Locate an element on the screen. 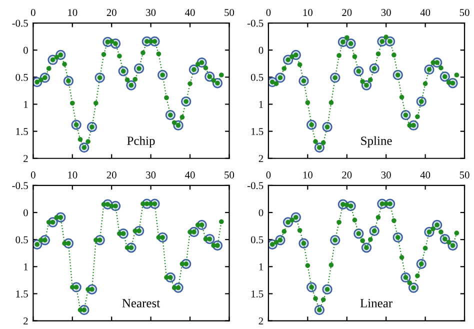 This screenshot has height=329, width=474. annotation: Linear is located at coordinates (376, 303).